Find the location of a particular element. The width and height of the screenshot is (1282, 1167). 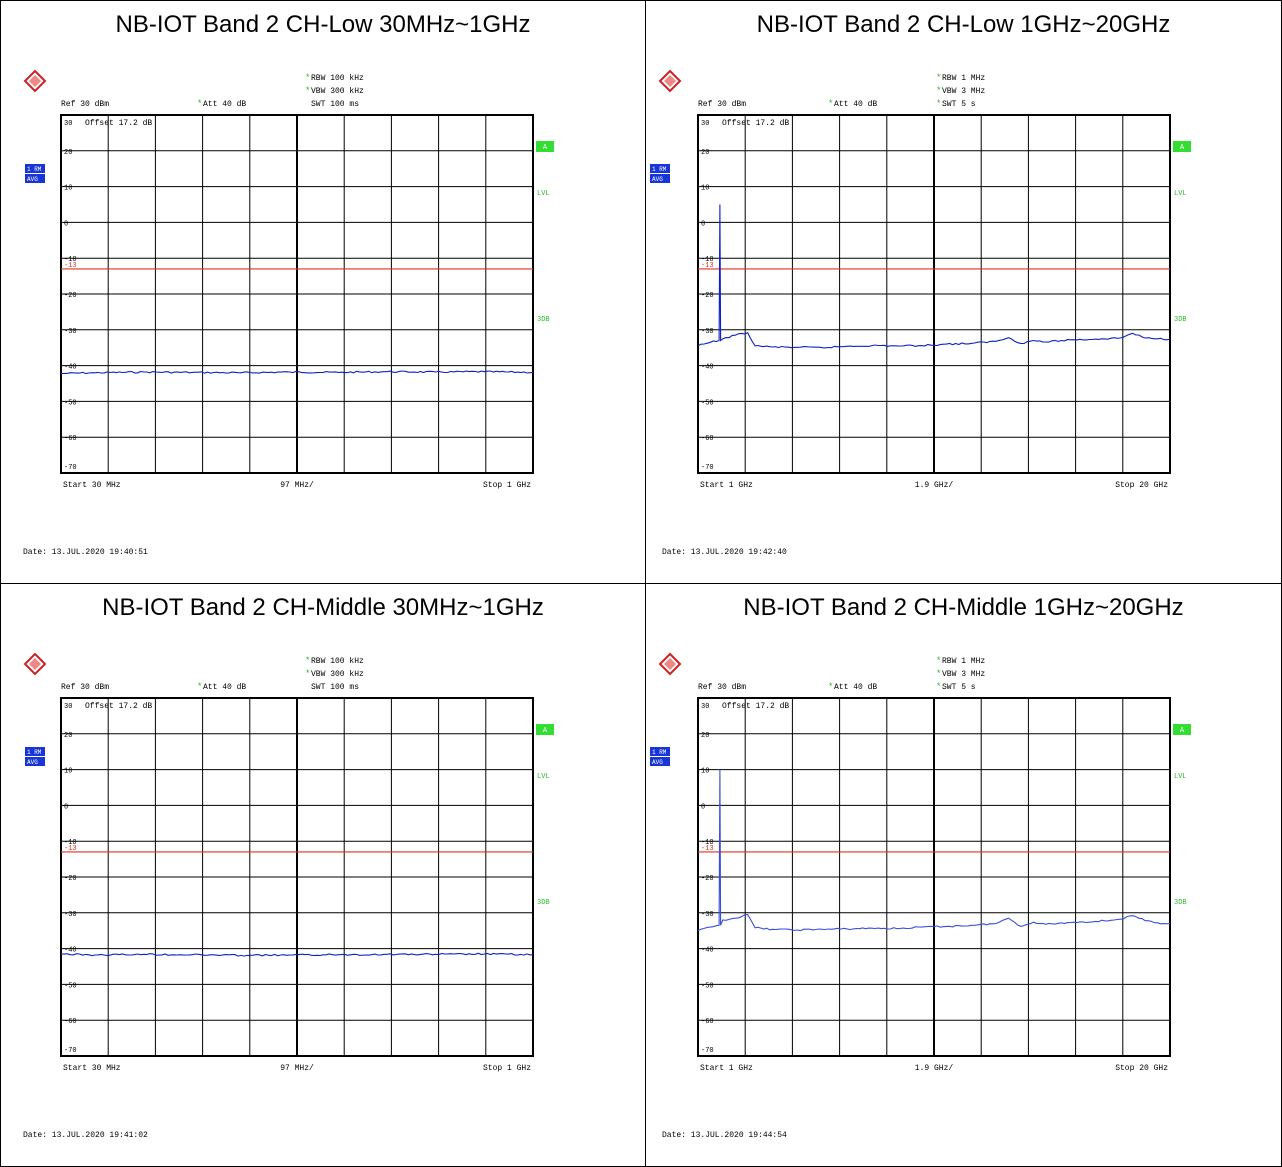

date-label: Date: 13.JUL.2020 19:44:54 is located at coordinates (724, 1135).